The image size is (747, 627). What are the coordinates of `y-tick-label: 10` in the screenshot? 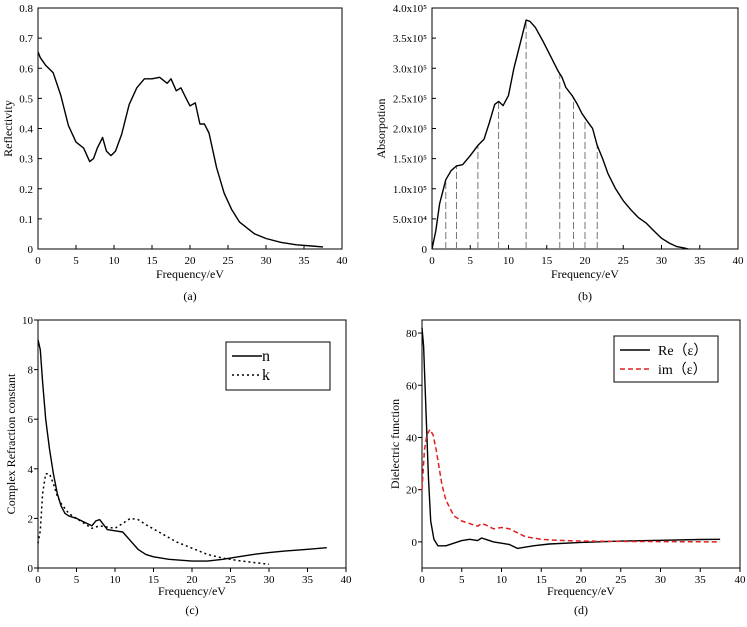 It's located at (28, 321).